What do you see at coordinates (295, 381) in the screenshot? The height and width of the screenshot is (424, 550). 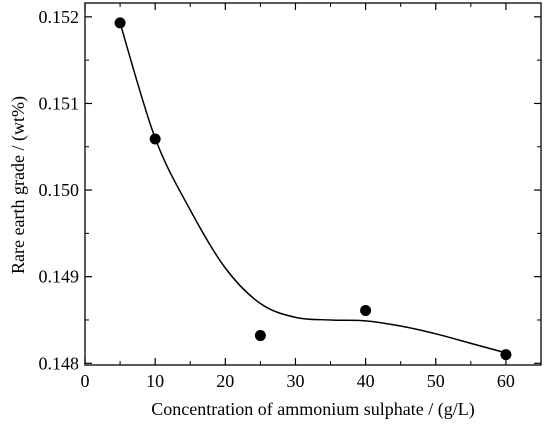 I see `x-tick-label: 30` at bounding box center [295, 381].